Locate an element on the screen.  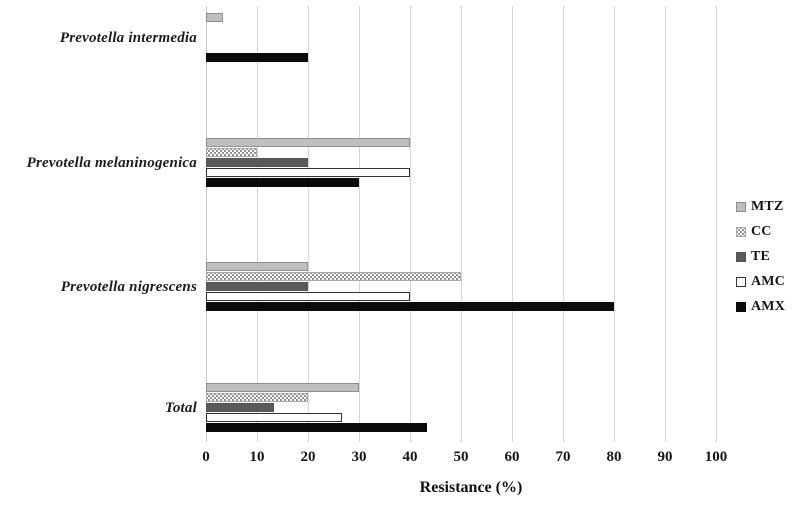
x-tick-label-60: 60 is located at coordinates (512, 457).